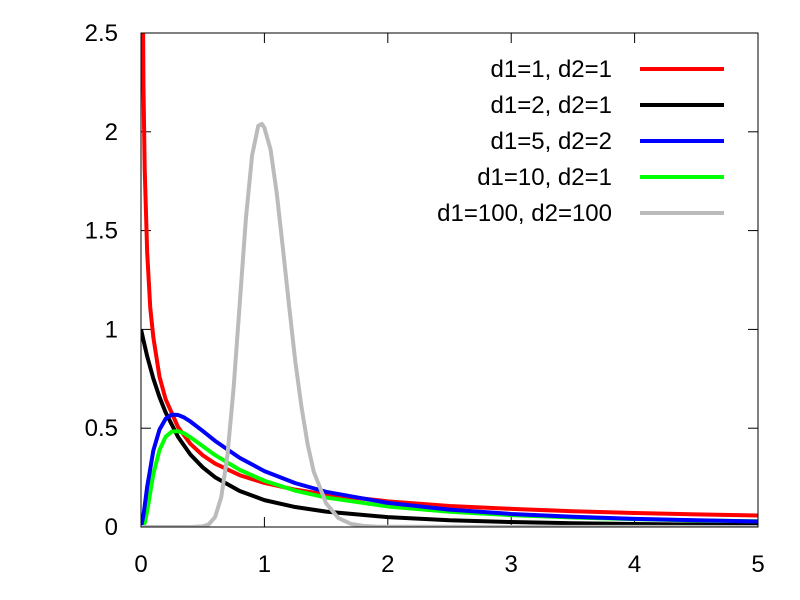  What do you see at coordinates (101, 33) in the screenshot?
I see `y-tick-label: 2.5` at bounding box center [101, 33].